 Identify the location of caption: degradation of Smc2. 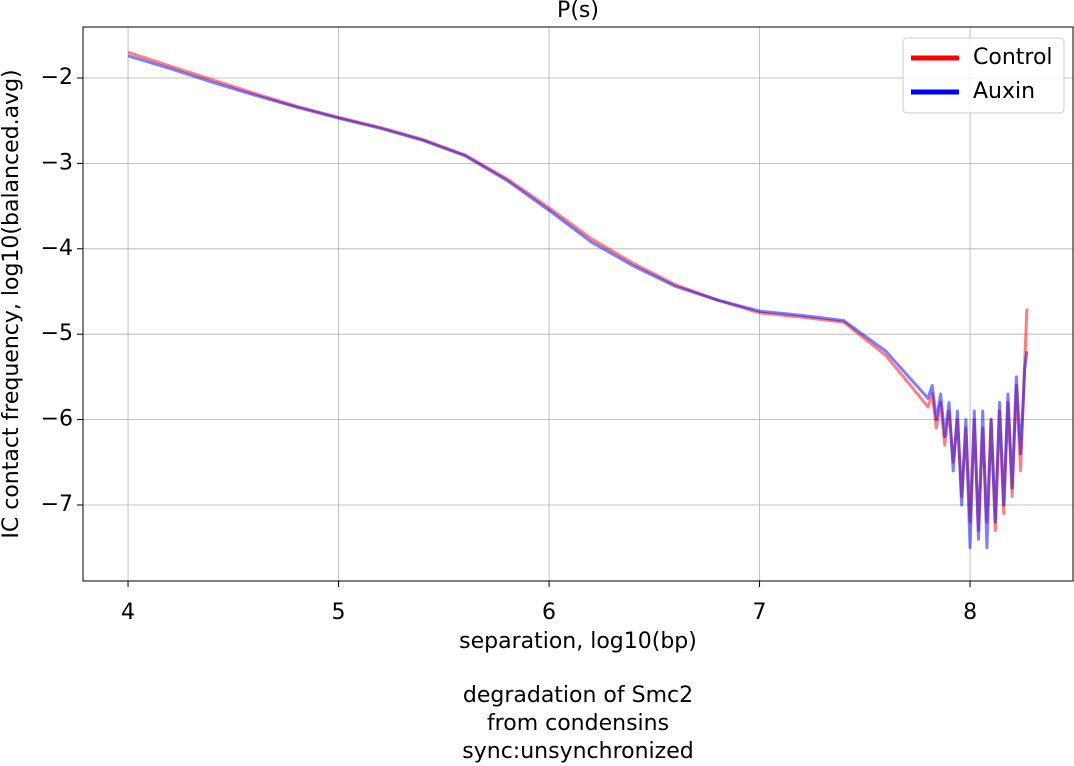
(578, 695).